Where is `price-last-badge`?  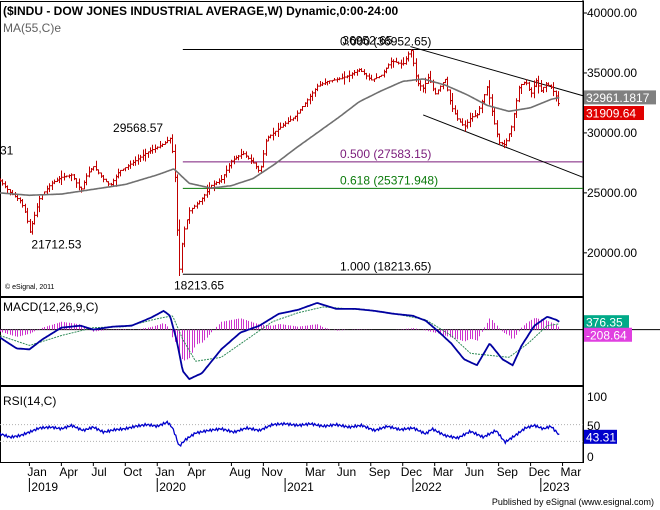
price-last-badge is located at coordinates (614, 113).